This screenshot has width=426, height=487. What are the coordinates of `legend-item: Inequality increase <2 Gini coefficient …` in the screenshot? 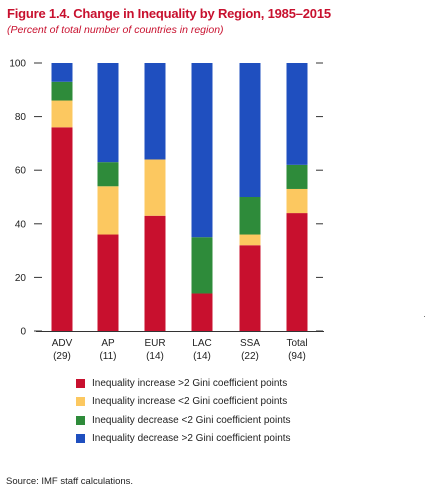 It's located at (183, 402).